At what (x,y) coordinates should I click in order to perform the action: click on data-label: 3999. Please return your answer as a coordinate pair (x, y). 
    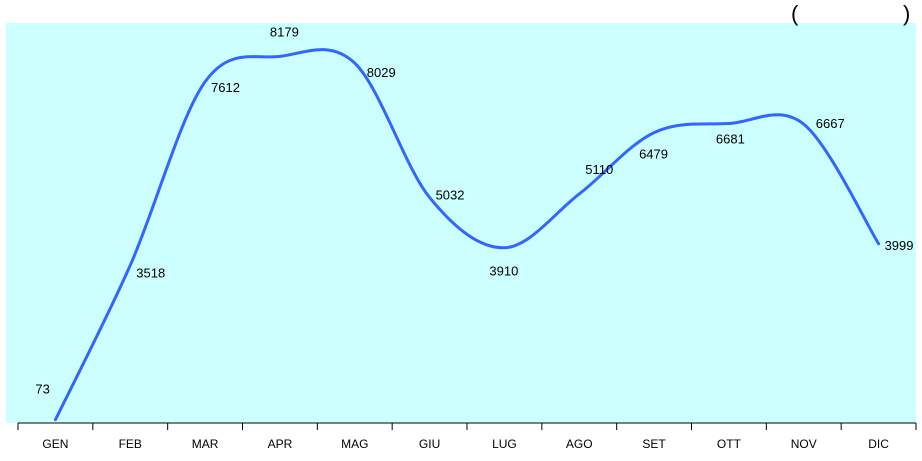
    Looking at the image, I should click on (899, 245).